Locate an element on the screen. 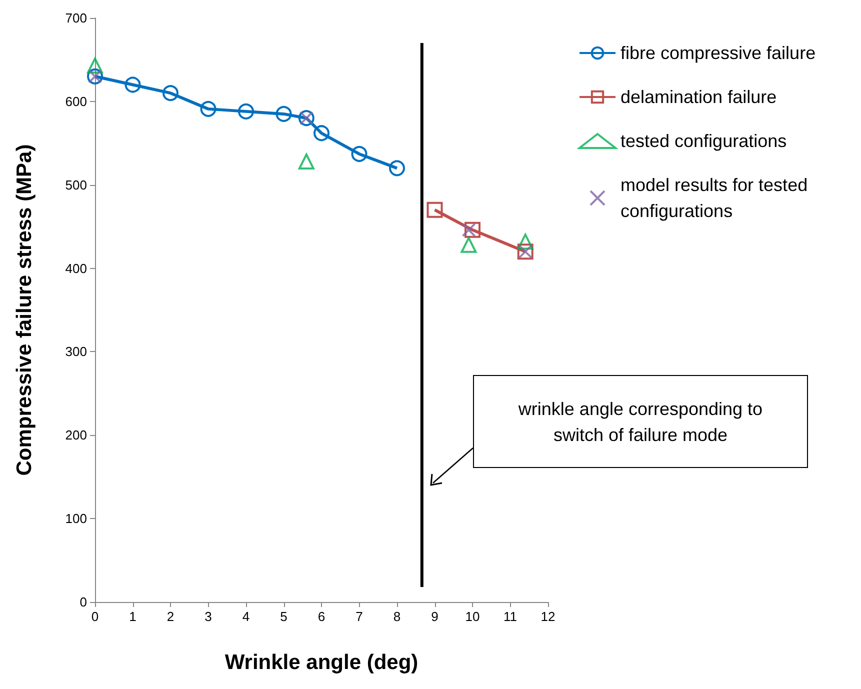  x-tick-label: 9 is located at coordinates (434, 616).